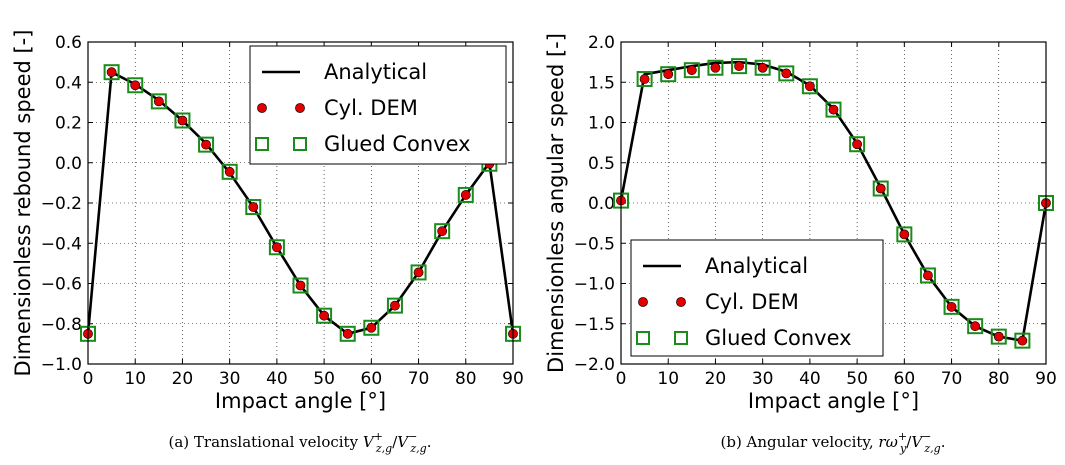 The width and height of the screenshot is (1065, 465). I want to click on caption-sub: z,g, so click(383, 448).